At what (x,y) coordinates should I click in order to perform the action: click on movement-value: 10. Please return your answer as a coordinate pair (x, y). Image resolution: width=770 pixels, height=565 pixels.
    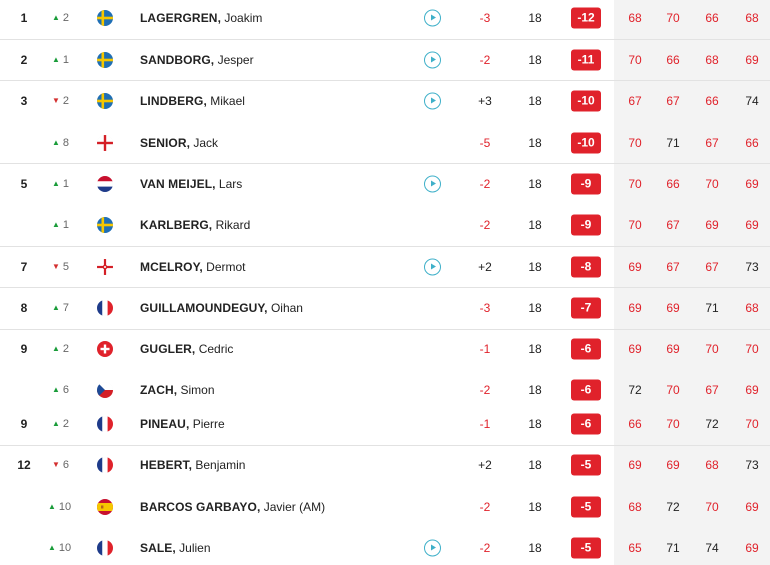
    Looking at the image, I should click on (65, 548).